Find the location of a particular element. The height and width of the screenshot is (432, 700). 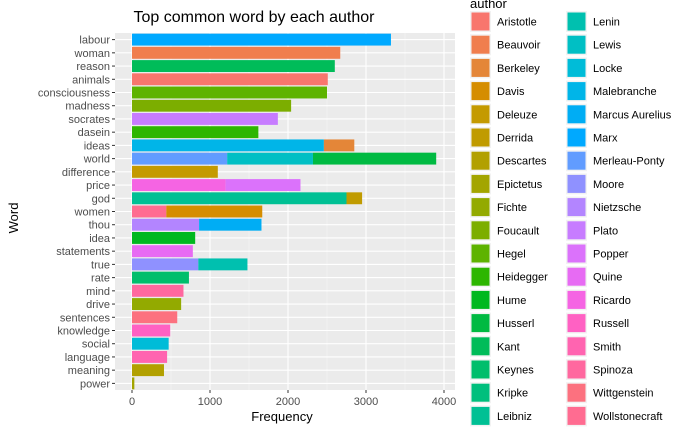

y-tick-label: thou is located at coordinates (99, 226).